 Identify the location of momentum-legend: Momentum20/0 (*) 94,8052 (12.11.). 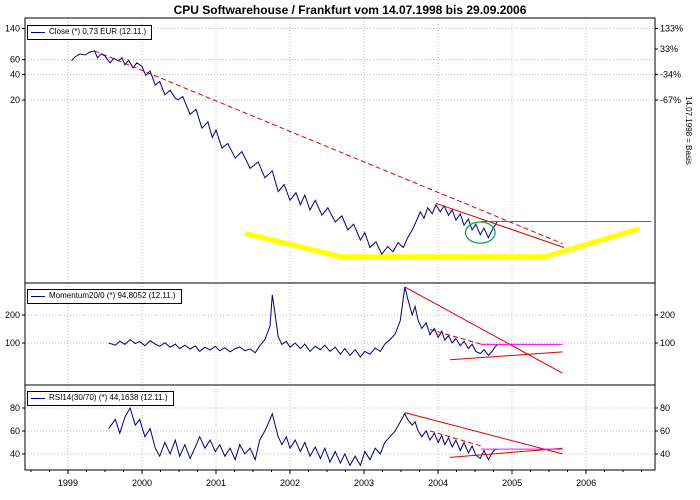
(104, 296).